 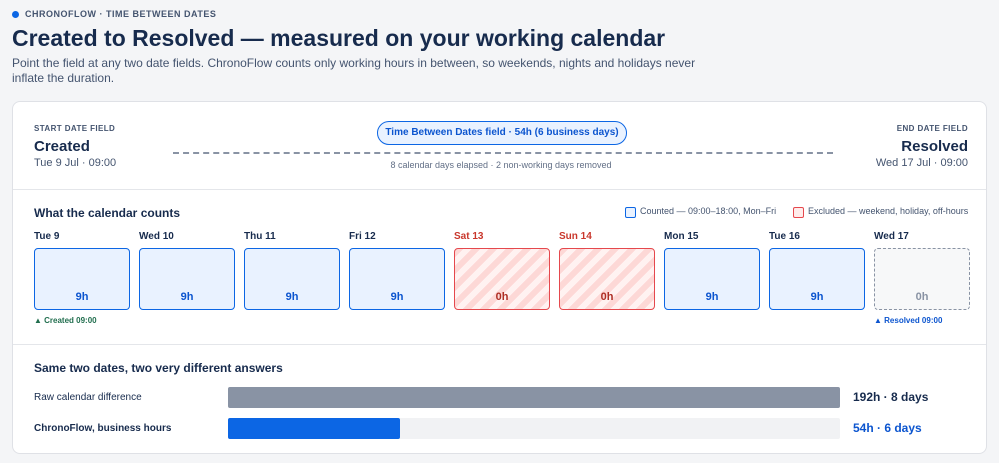 What do you see at coordinates (121, 14) in the screenshot?
I see `eyebrow: CHRONOFLOW · TIME BETWEEN DATES` at bounding box center [121, 14].